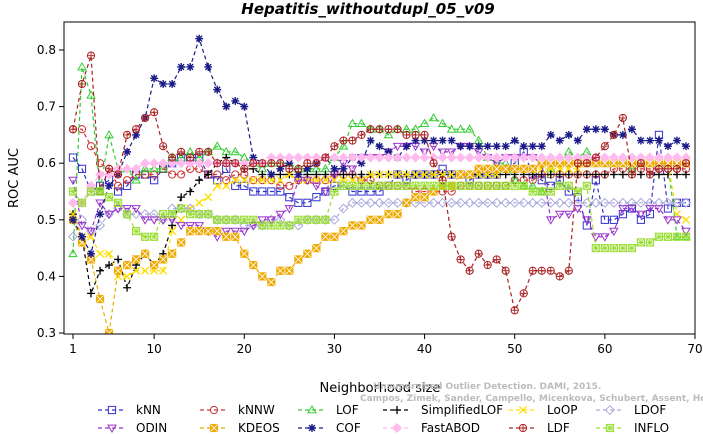 The image size is (703, 434). I want to click on legend-item: FastABOD, so click(431, 427).